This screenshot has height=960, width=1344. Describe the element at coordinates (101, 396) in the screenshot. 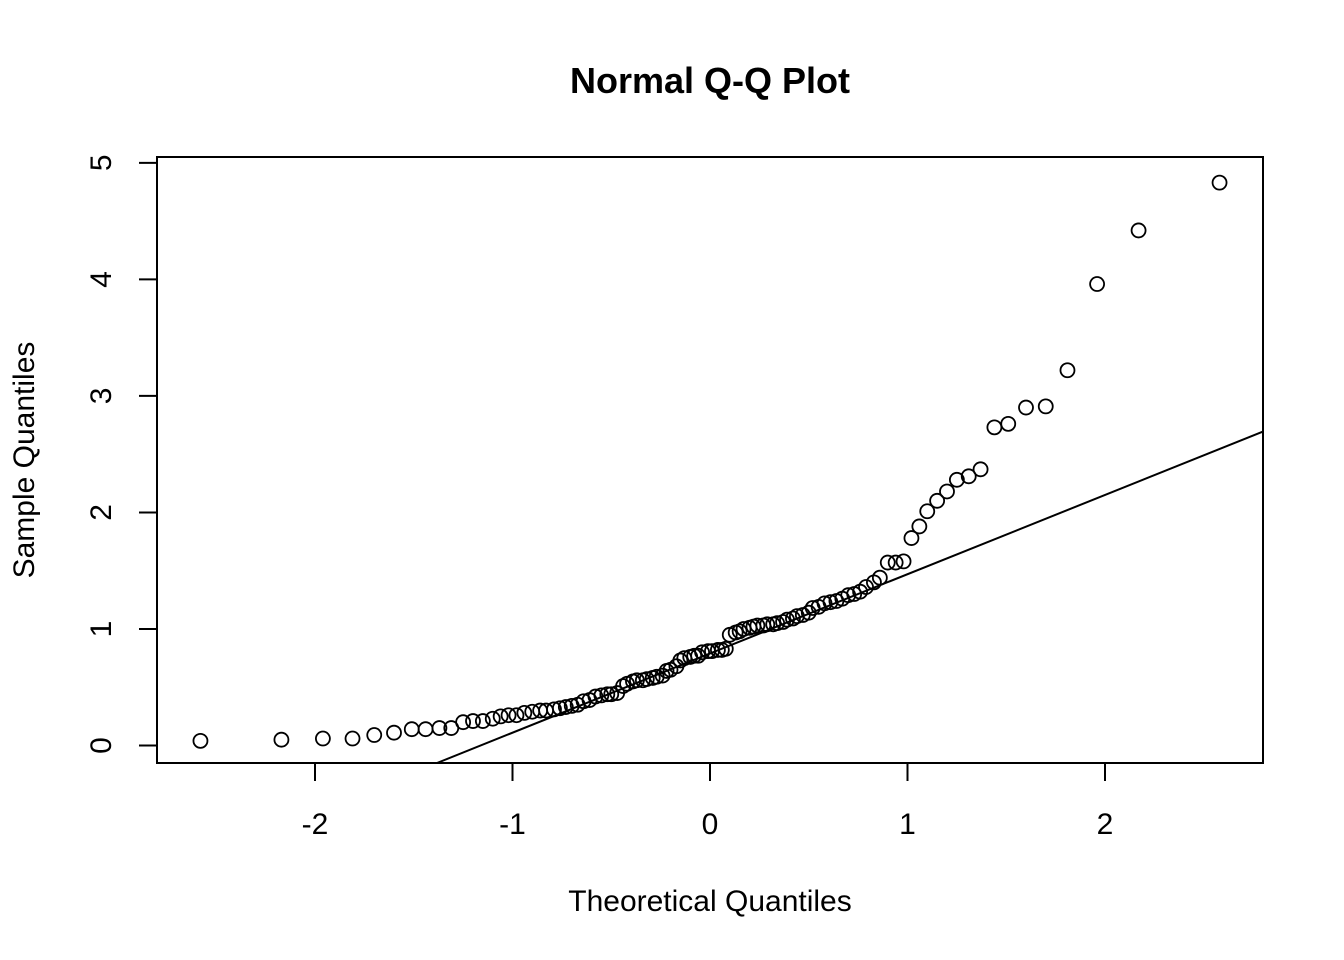

I see `y-tick-label: 3` at that location.